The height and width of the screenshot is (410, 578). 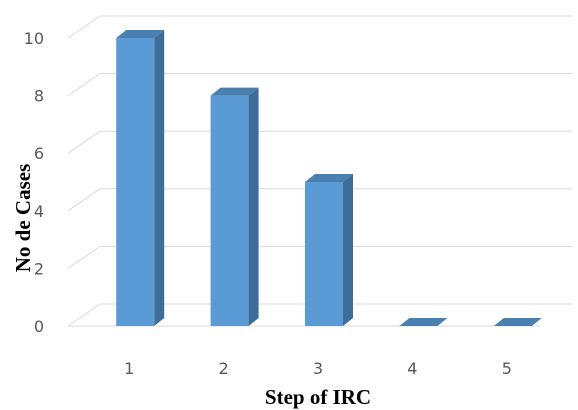 I want to click on x-tick-label: 2, so click(x=224, y=368).